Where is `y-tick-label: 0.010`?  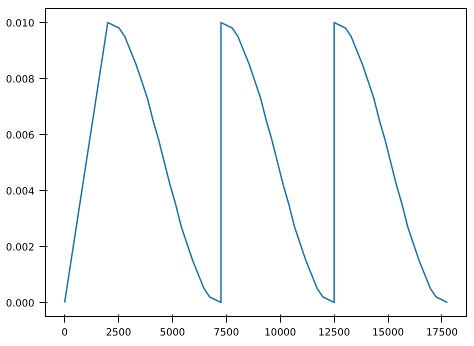
y-tick-label: 0.010 is located at coordinates (20, 24).